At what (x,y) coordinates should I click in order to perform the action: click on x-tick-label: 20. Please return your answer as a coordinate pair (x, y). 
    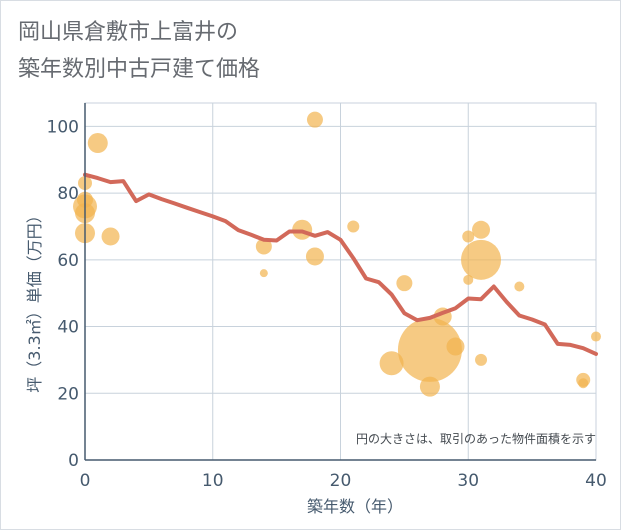
    Looking at the image, I should click on (341, 481).